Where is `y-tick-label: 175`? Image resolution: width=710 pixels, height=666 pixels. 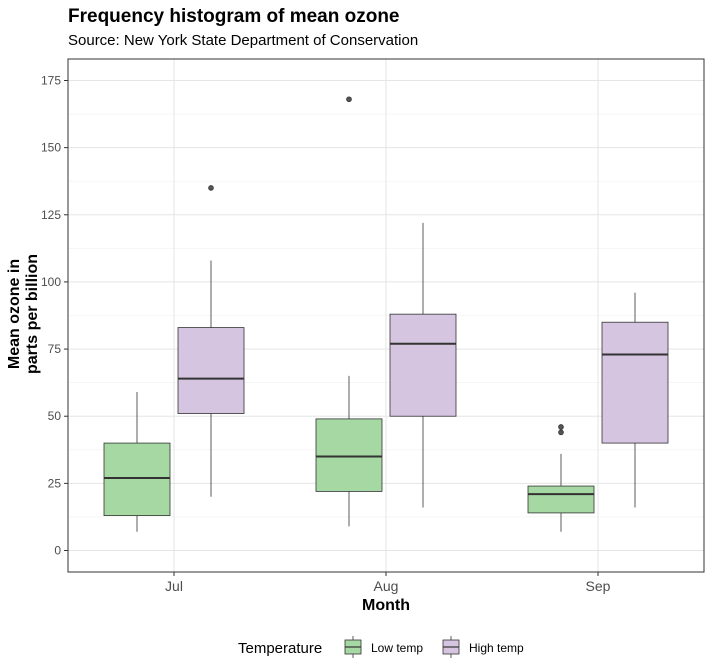
y-tick-label: 175 is located at coordinates (51, 80).